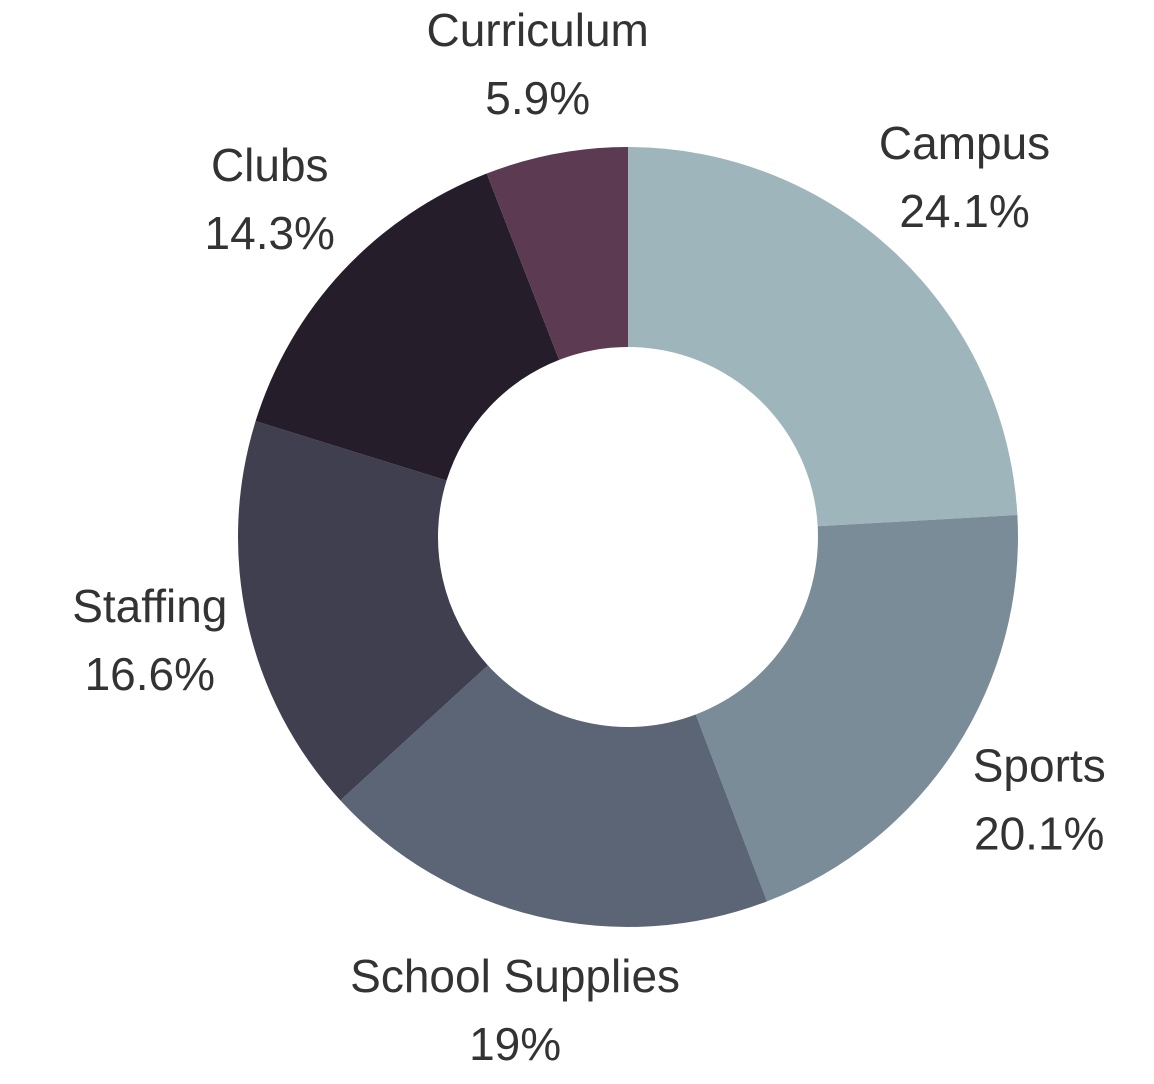 The height and width of the screenshot is (1084, 1154). I want to click on slice-value-label: 24.1%, so click(964, 211).